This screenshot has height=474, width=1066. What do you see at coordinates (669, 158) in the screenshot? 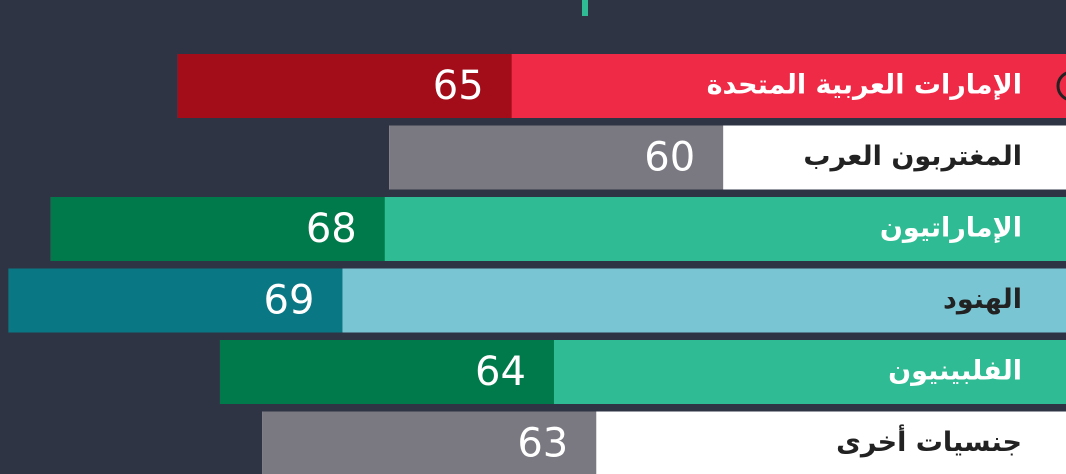
I see `value-label: 60` at bounding box center [669, 158].